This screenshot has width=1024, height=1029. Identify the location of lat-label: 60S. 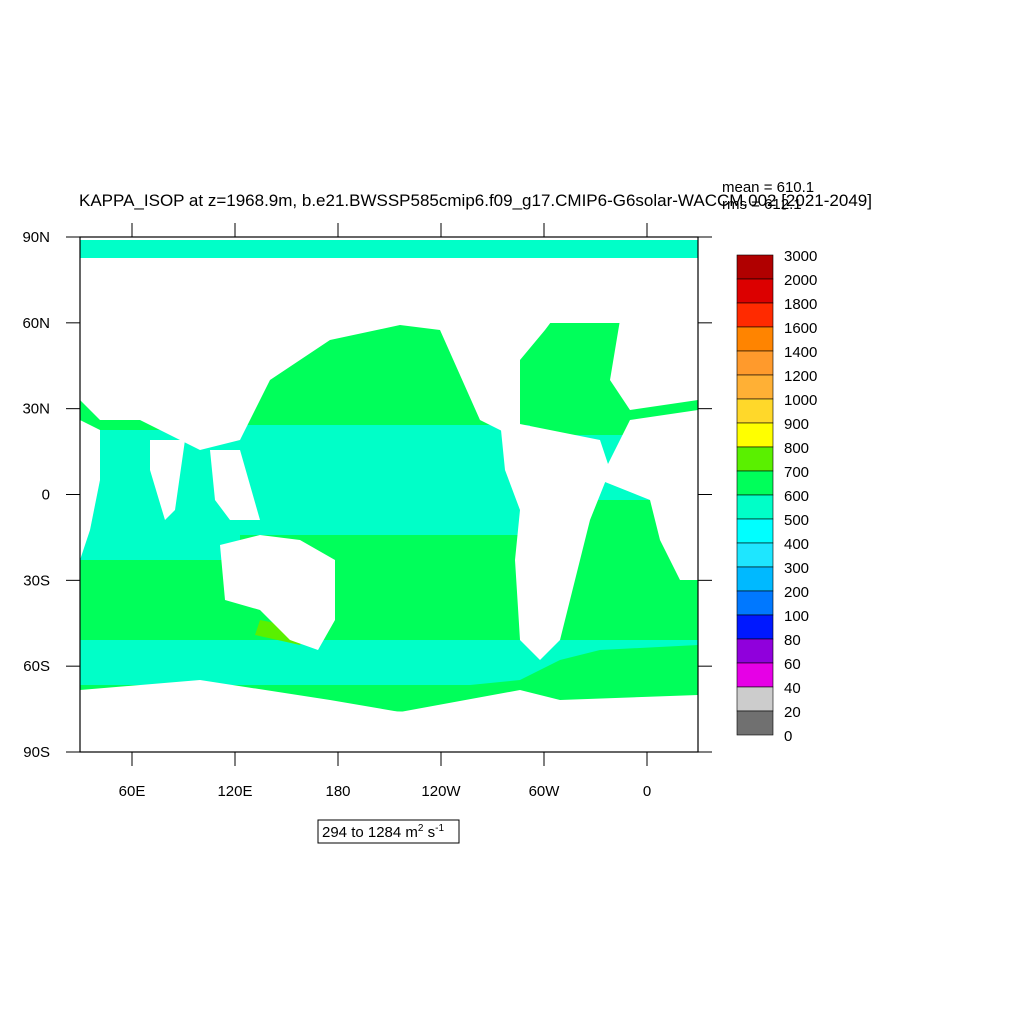
(36, 666).